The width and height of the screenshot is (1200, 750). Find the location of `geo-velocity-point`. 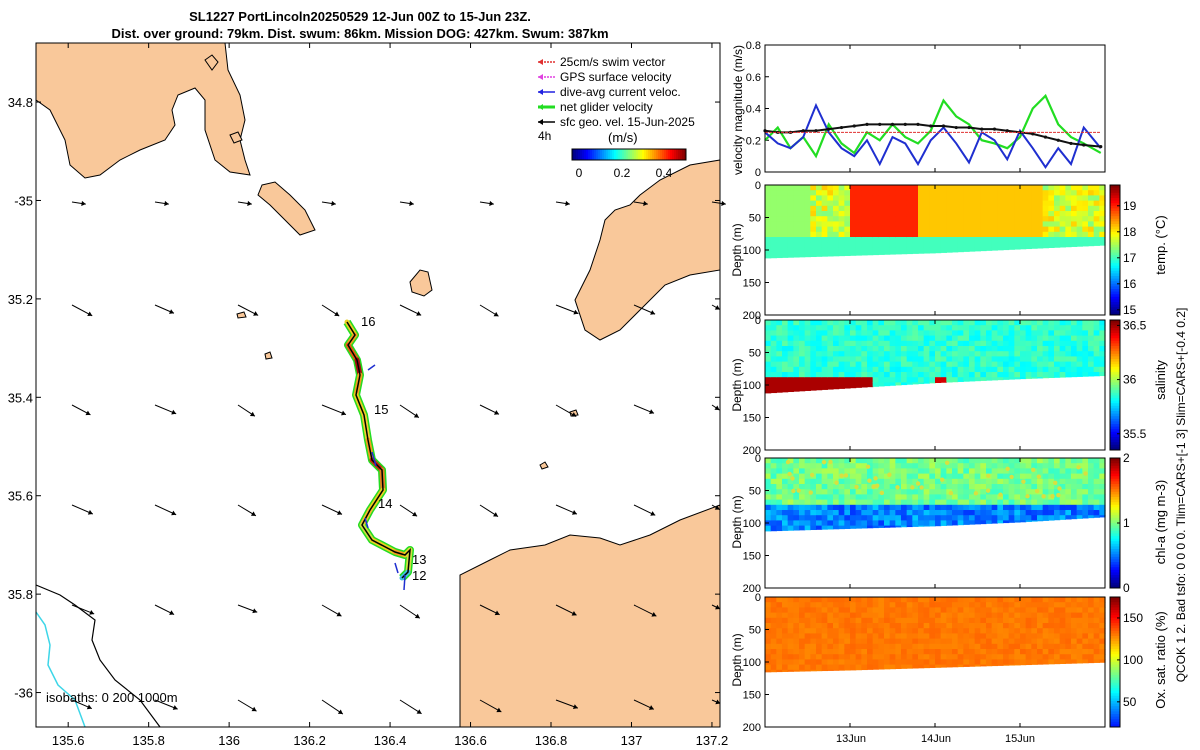

geo-velocity-point is located at coordinates (1101, 147).